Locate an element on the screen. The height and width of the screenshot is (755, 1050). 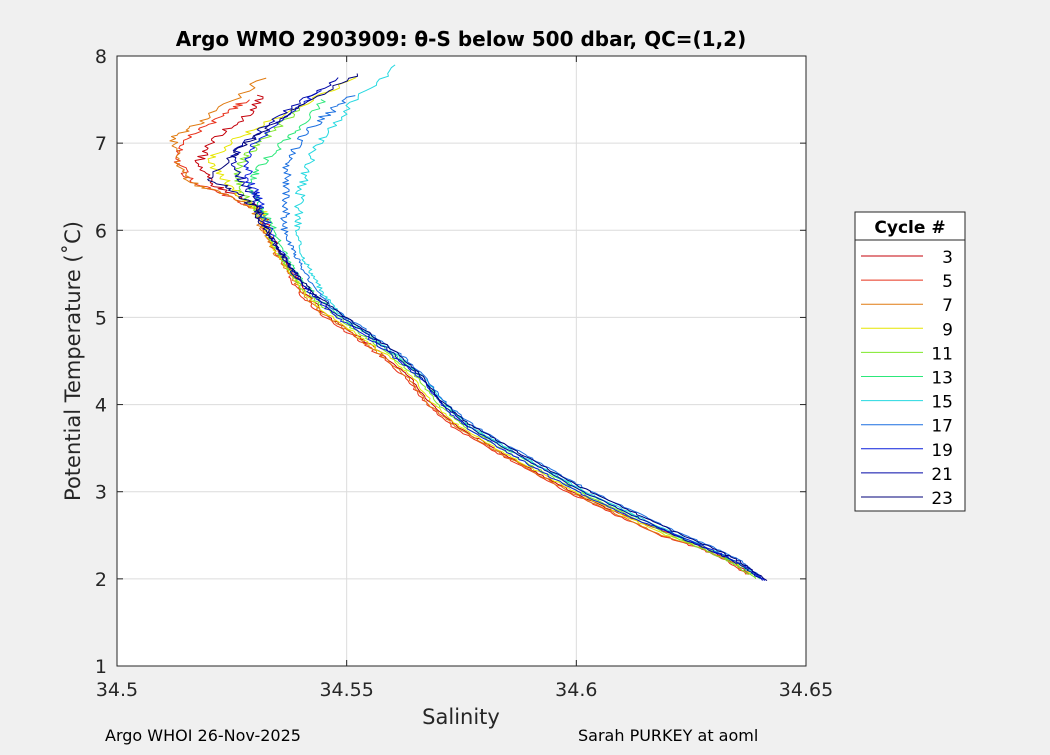
y-tick-label: 2 is located at coordinates (101, 580).